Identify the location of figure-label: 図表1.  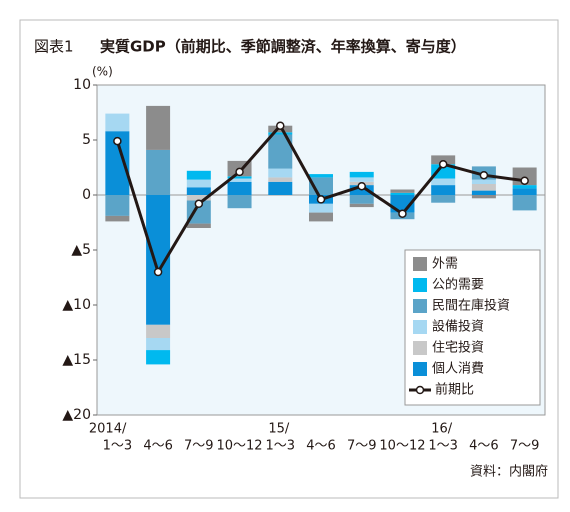
(54, 47).